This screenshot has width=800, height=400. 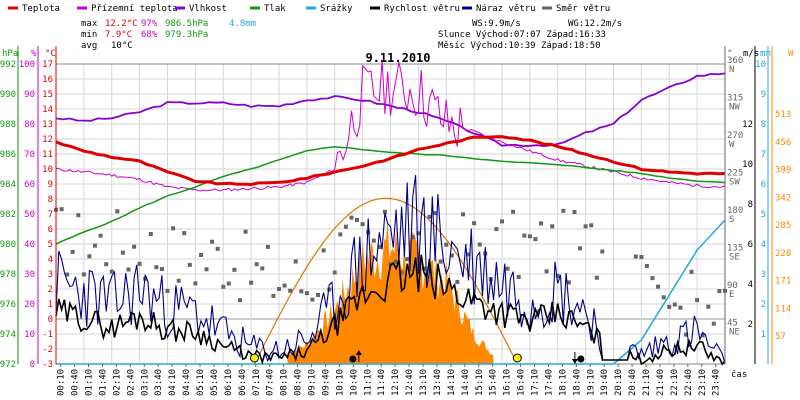 I want to click on hpa-axis-tick: 986, so click(x=8, y=155).